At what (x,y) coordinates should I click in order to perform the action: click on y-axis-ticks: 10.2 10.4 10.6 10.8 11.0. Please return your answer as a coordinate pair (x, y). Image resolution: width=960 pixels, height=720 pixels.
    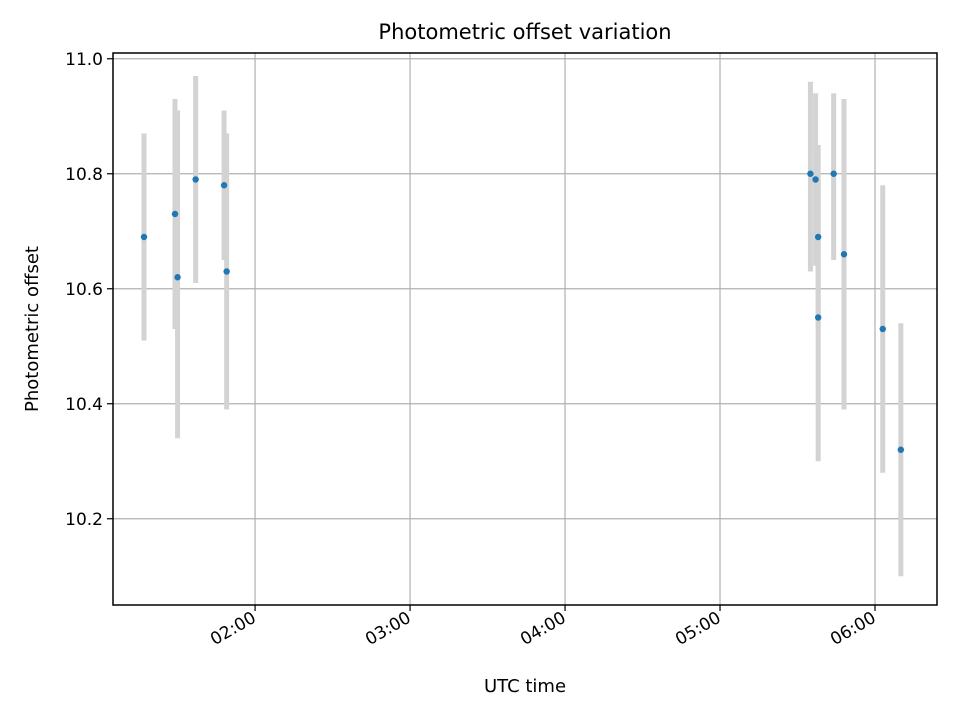
    Looking at the image, I should click on (89, 290).